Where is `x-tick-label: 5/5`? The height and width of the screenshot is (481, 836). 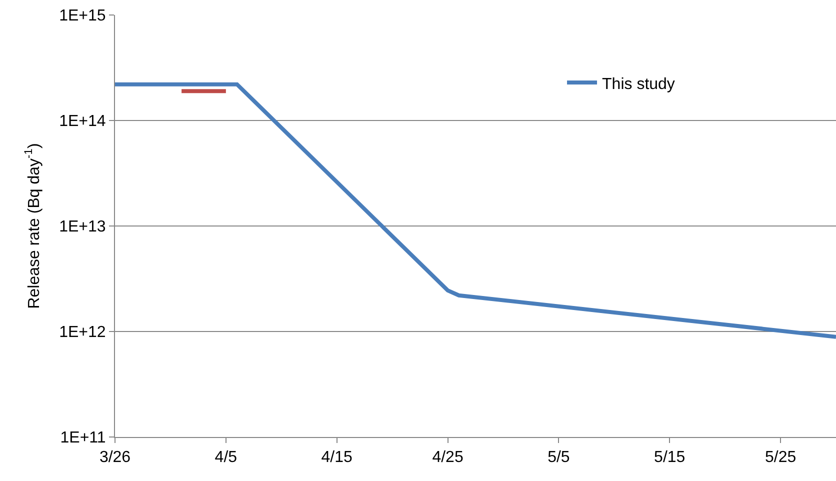 x-tick-label: 5/5 is located at coordinates (559, 457).